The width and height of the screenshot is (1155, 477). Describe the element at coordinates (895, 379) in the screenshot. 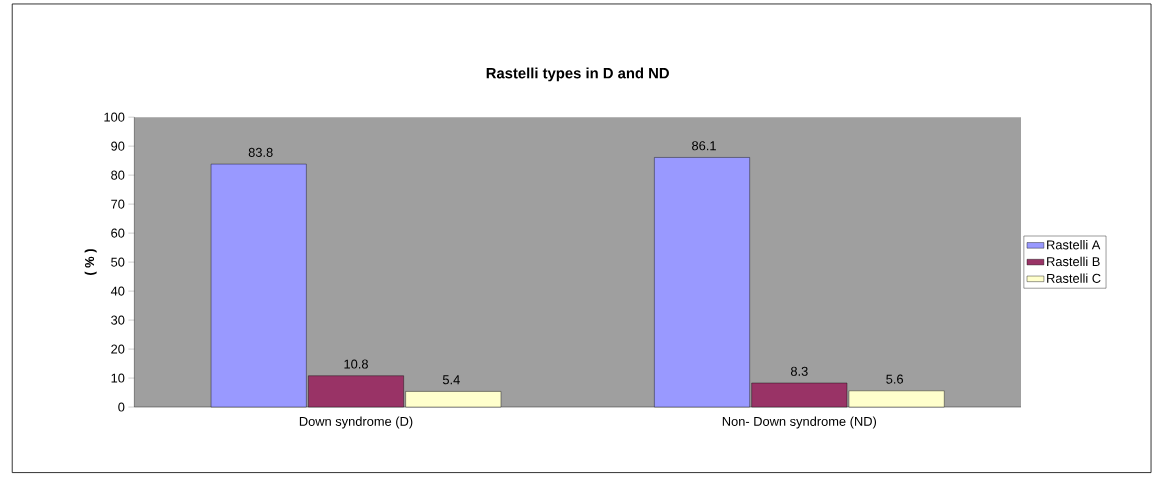

I see `data-label: 5.6` at that location.